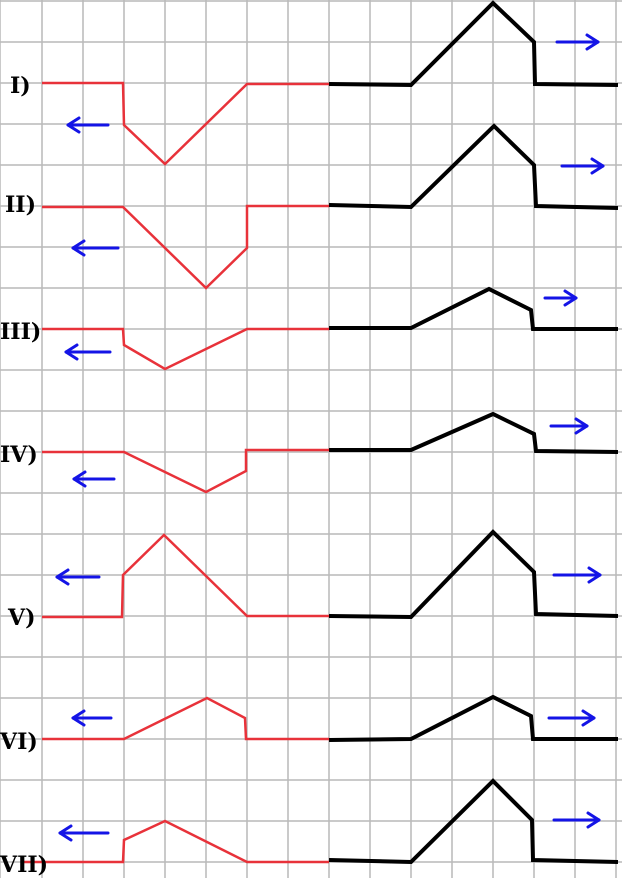 The image size is (622, 878). Describe the element at coordinates (19, 455) in the screenshot. I see `row-label: IV)` at that location.